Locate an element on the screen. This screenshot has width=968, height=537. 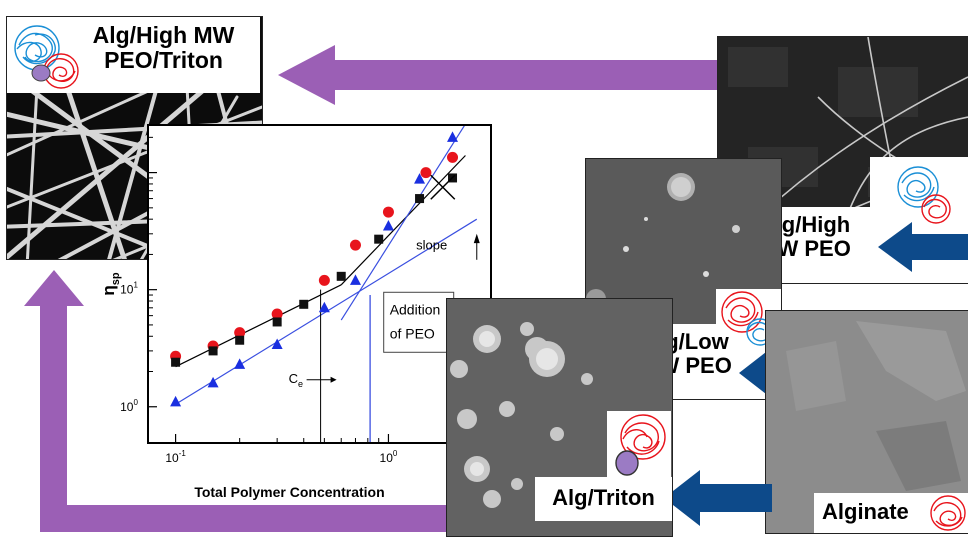
label-box-right-high is located at coordinates (919, 220).